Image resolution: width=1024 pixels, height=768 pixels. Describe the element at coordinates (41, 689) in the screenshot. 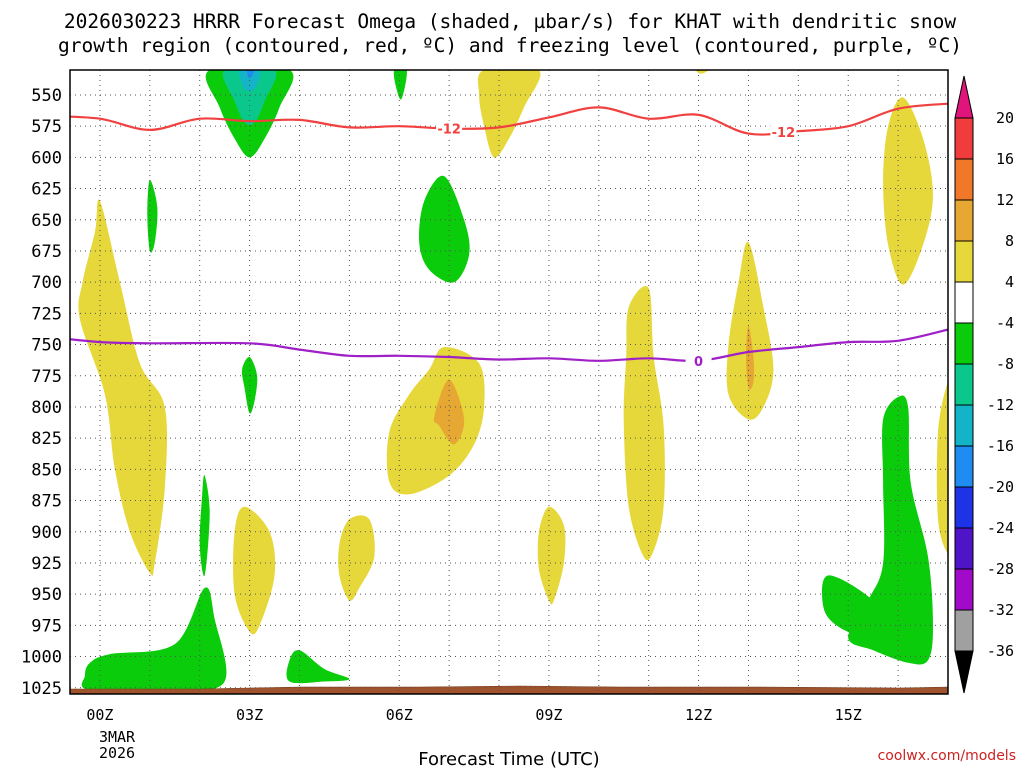

I see `y-tick-label: 1025` at that location.